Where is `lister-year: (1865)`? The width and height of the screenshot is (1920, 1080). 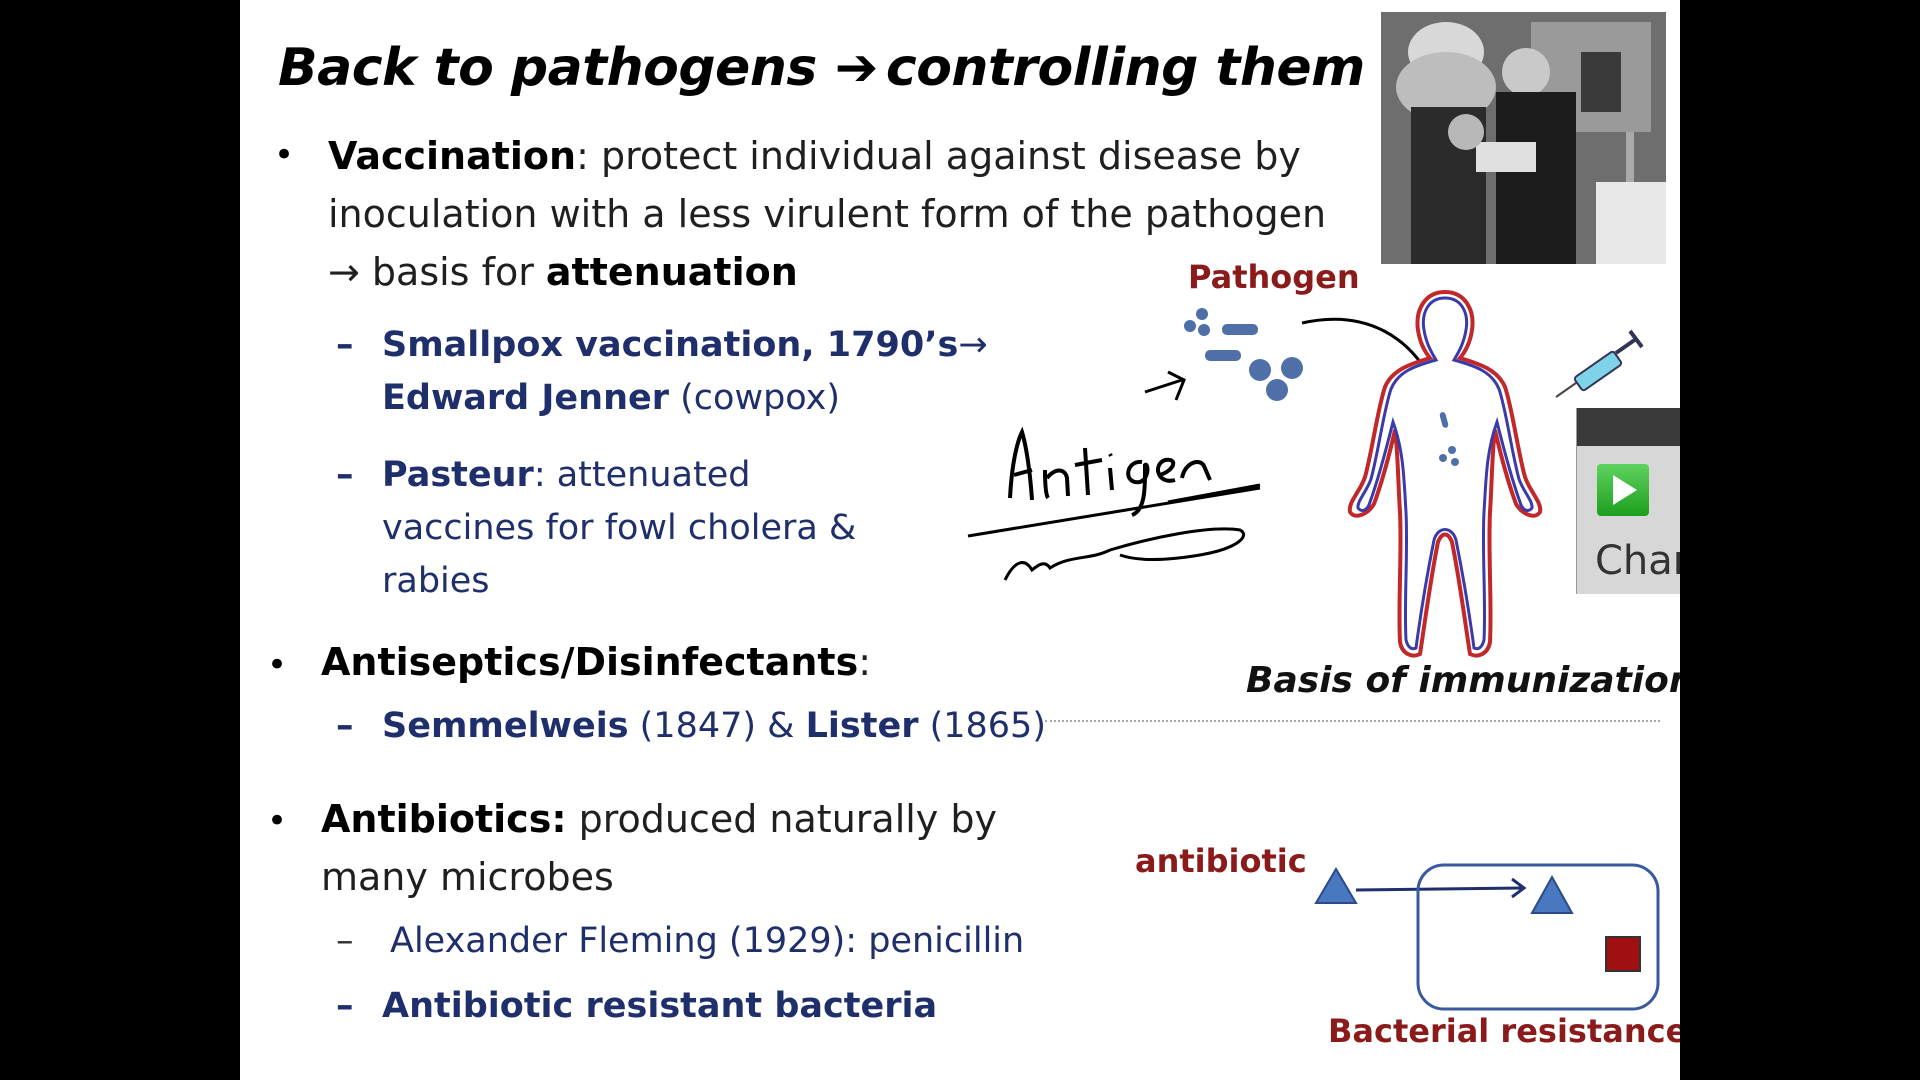
lister-year: (1865) is located at coordinates (982, 726).